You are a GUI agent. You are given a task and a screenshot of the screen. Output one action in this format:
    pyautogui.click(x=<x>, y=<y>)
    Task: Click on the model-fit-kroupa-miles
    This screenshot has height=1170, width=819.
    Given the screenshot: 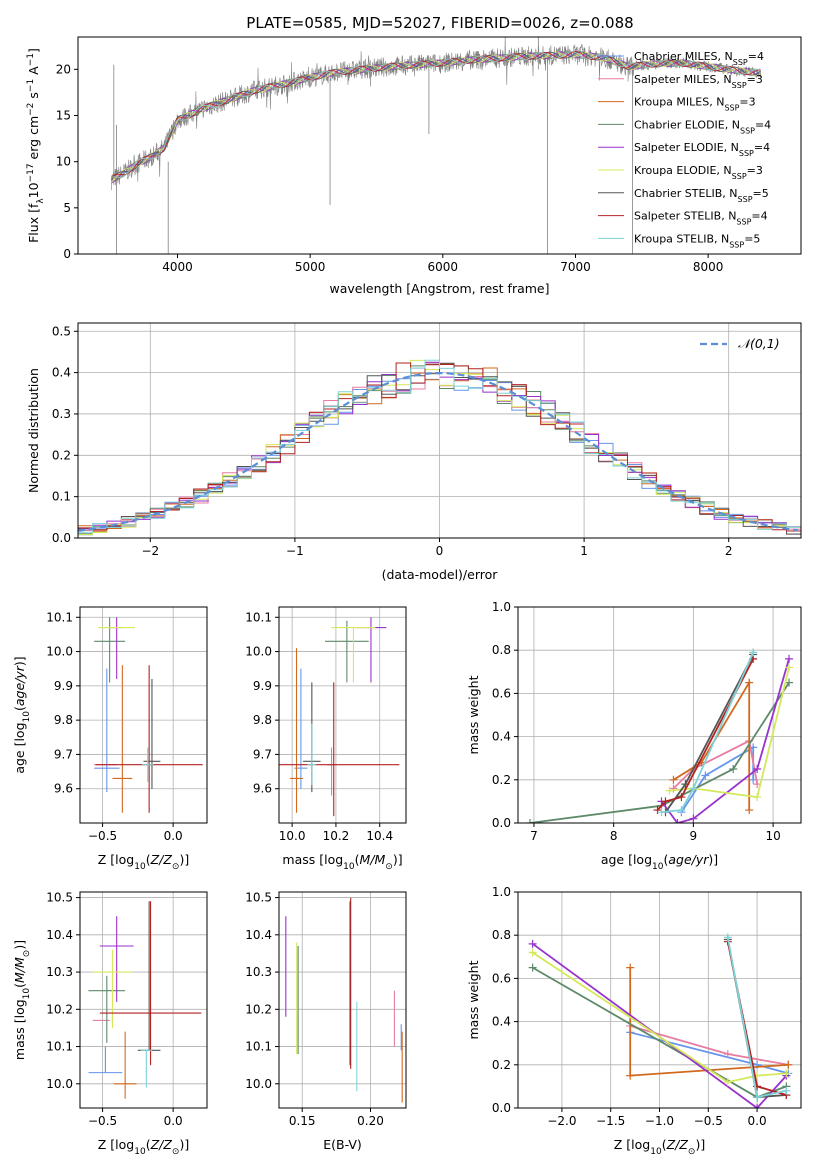 What is the action you would take?
    pyautogui.click(x=436, y=115)
    